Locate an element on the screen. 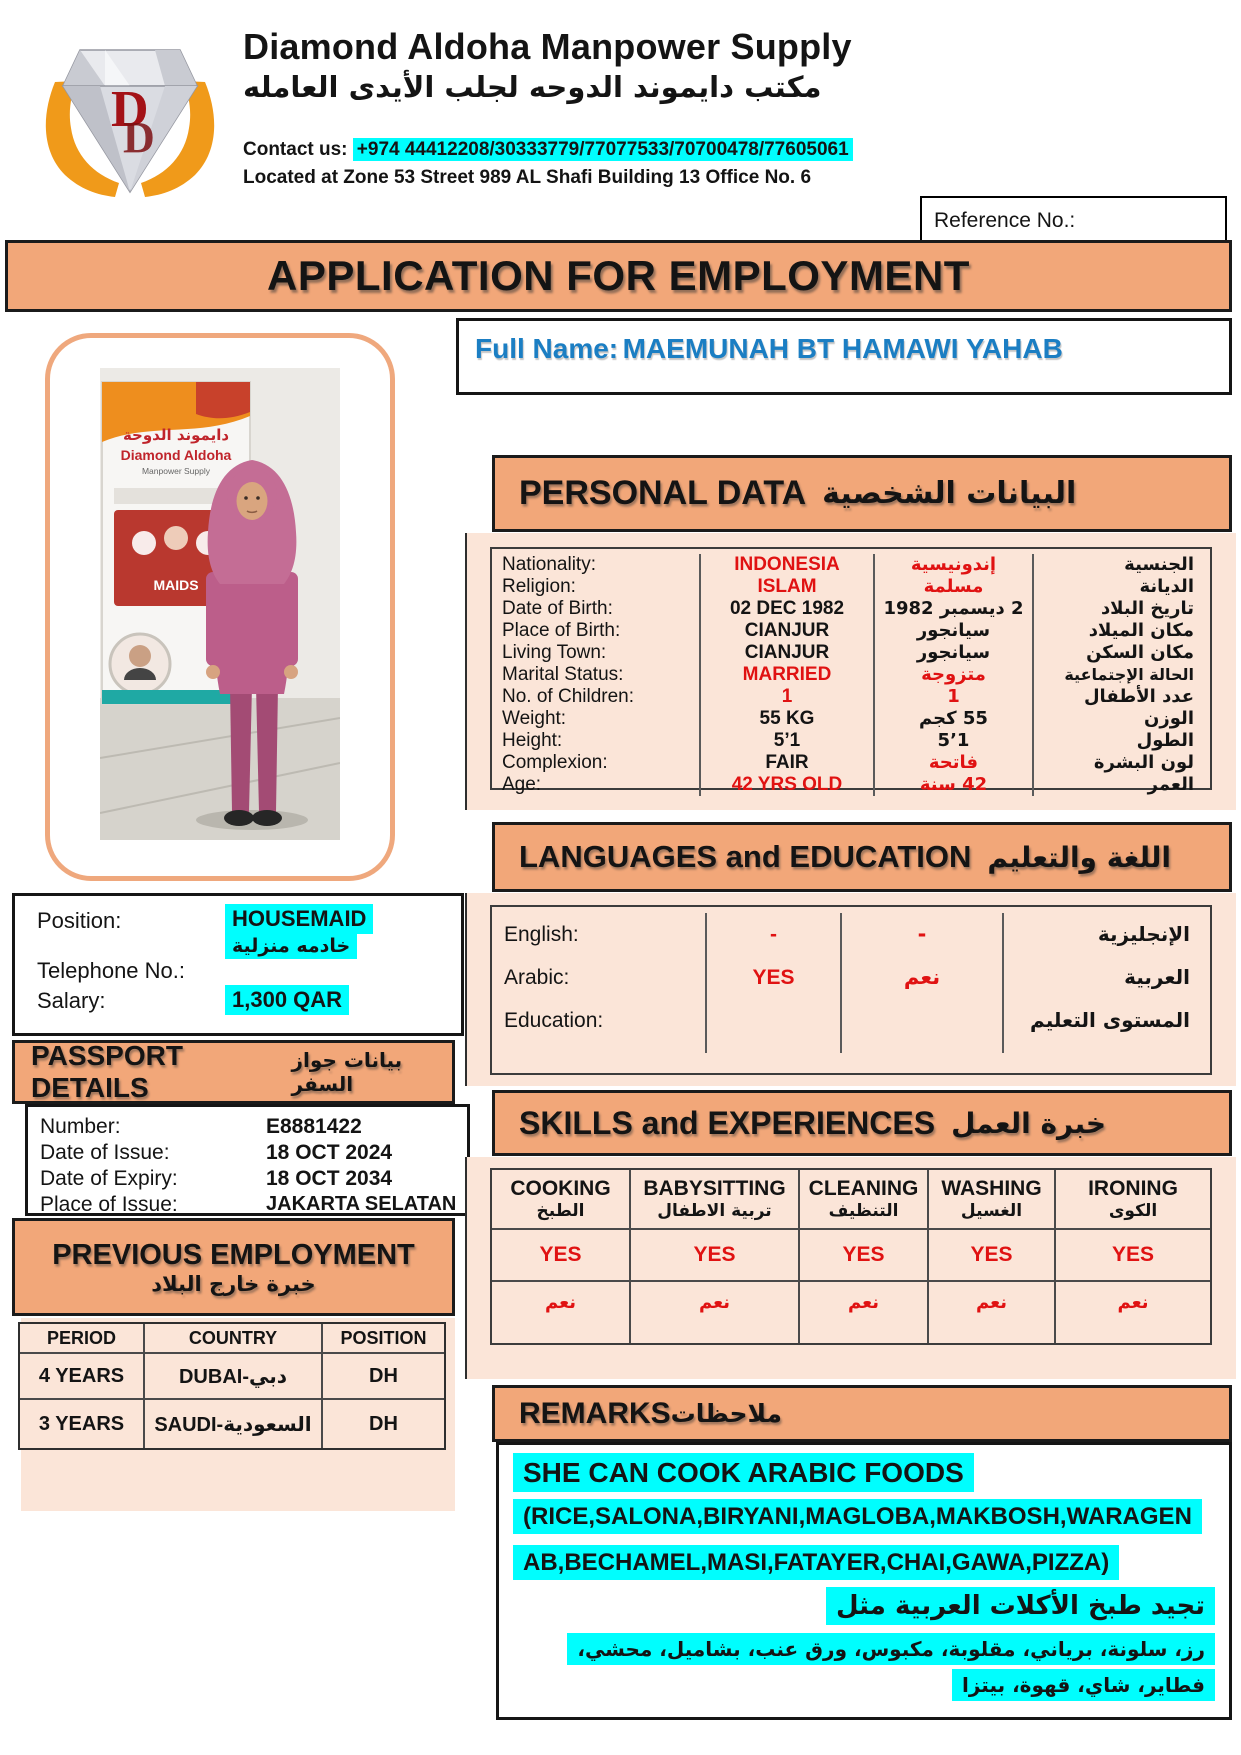 Image resolution: width=1241 pixels, height=1755 pixels. pd-label-ar: مكان الميلاد is located at coordinates (1141, 630).